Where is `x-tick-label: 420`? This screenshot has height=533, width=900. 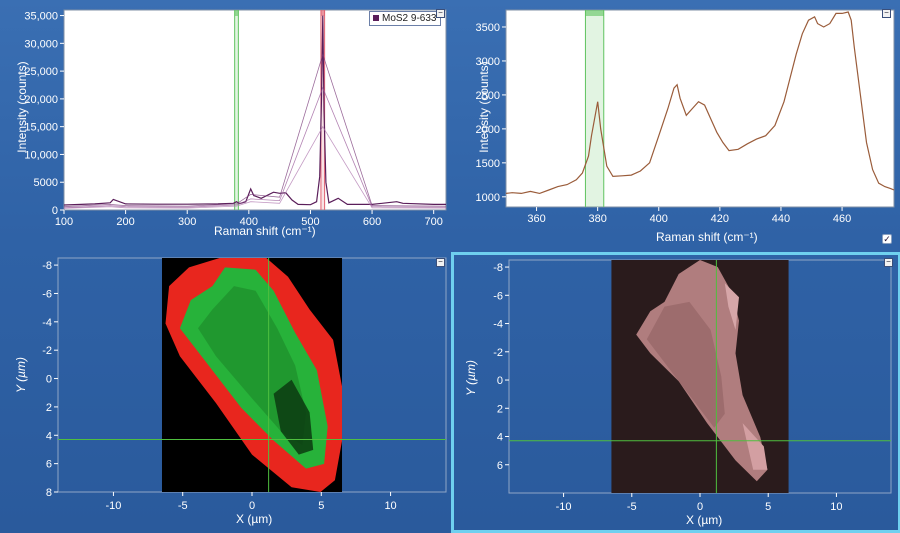
x-tick-label: 420 is located at coordinates (720, 219).